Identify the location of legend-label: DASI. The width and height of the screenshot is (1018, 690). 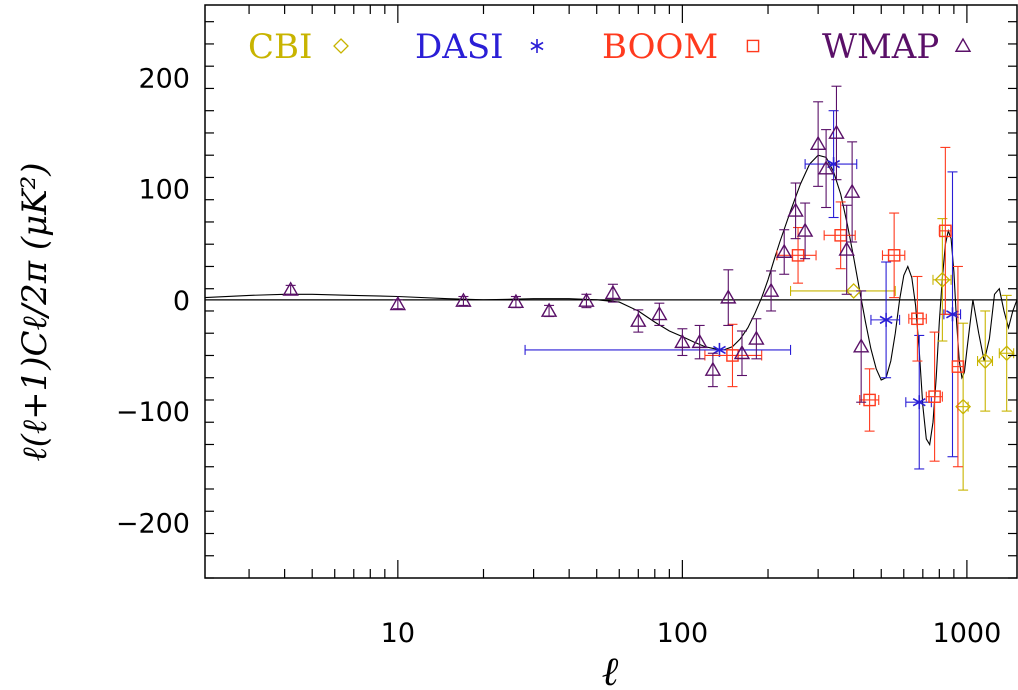
(459, 47).